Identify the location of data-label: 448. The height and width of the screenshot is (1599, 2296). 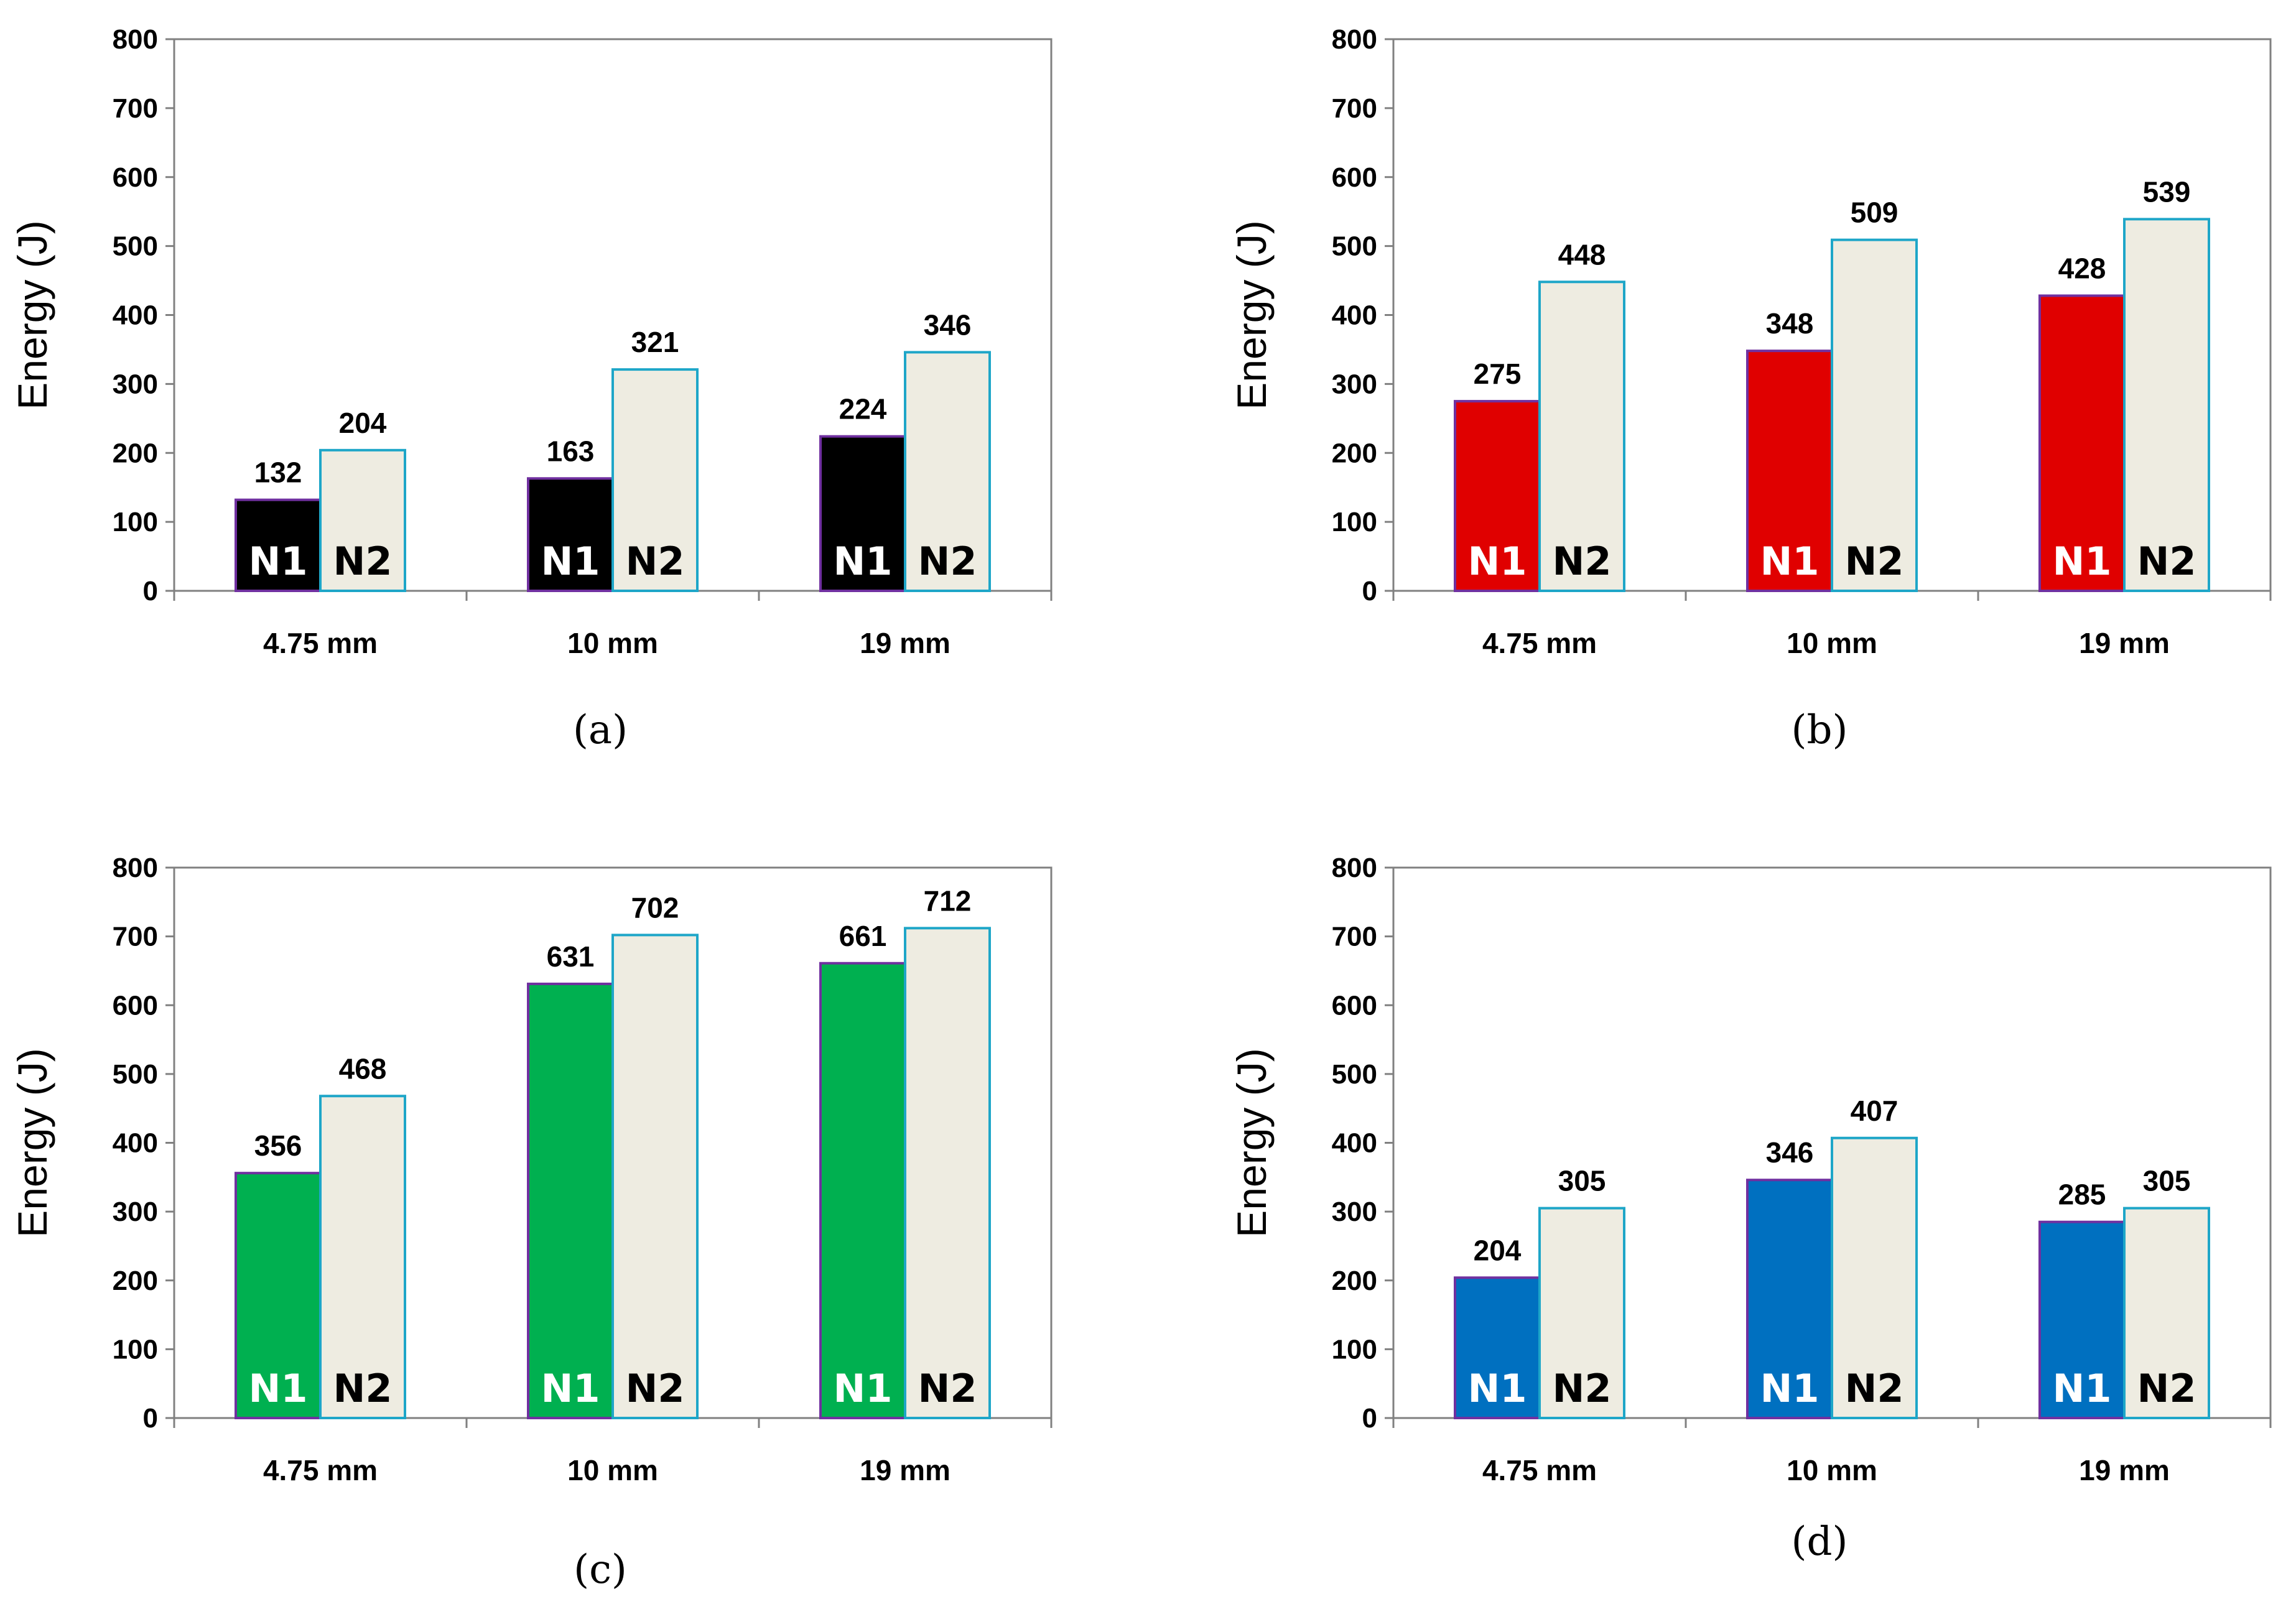
(1582, 254).